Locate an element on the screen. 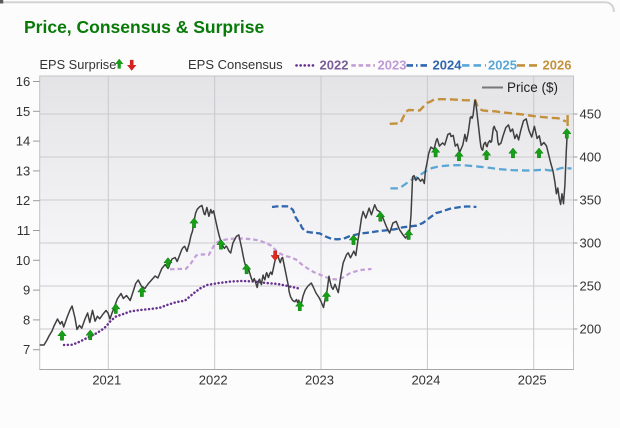 The width and height of the screenshot is (620, 428). svg-text: Price, Consensus & Surprise is located at coordinates (144, 27).